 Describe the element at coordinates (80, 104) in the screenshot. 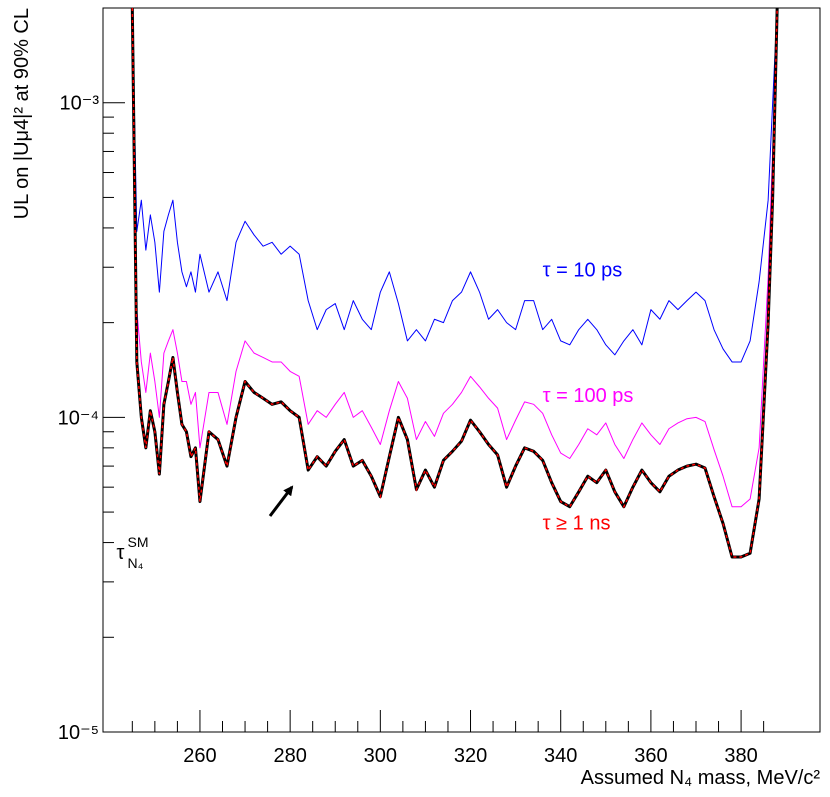

I see `y-tick-label: 10⁻³` at that location.